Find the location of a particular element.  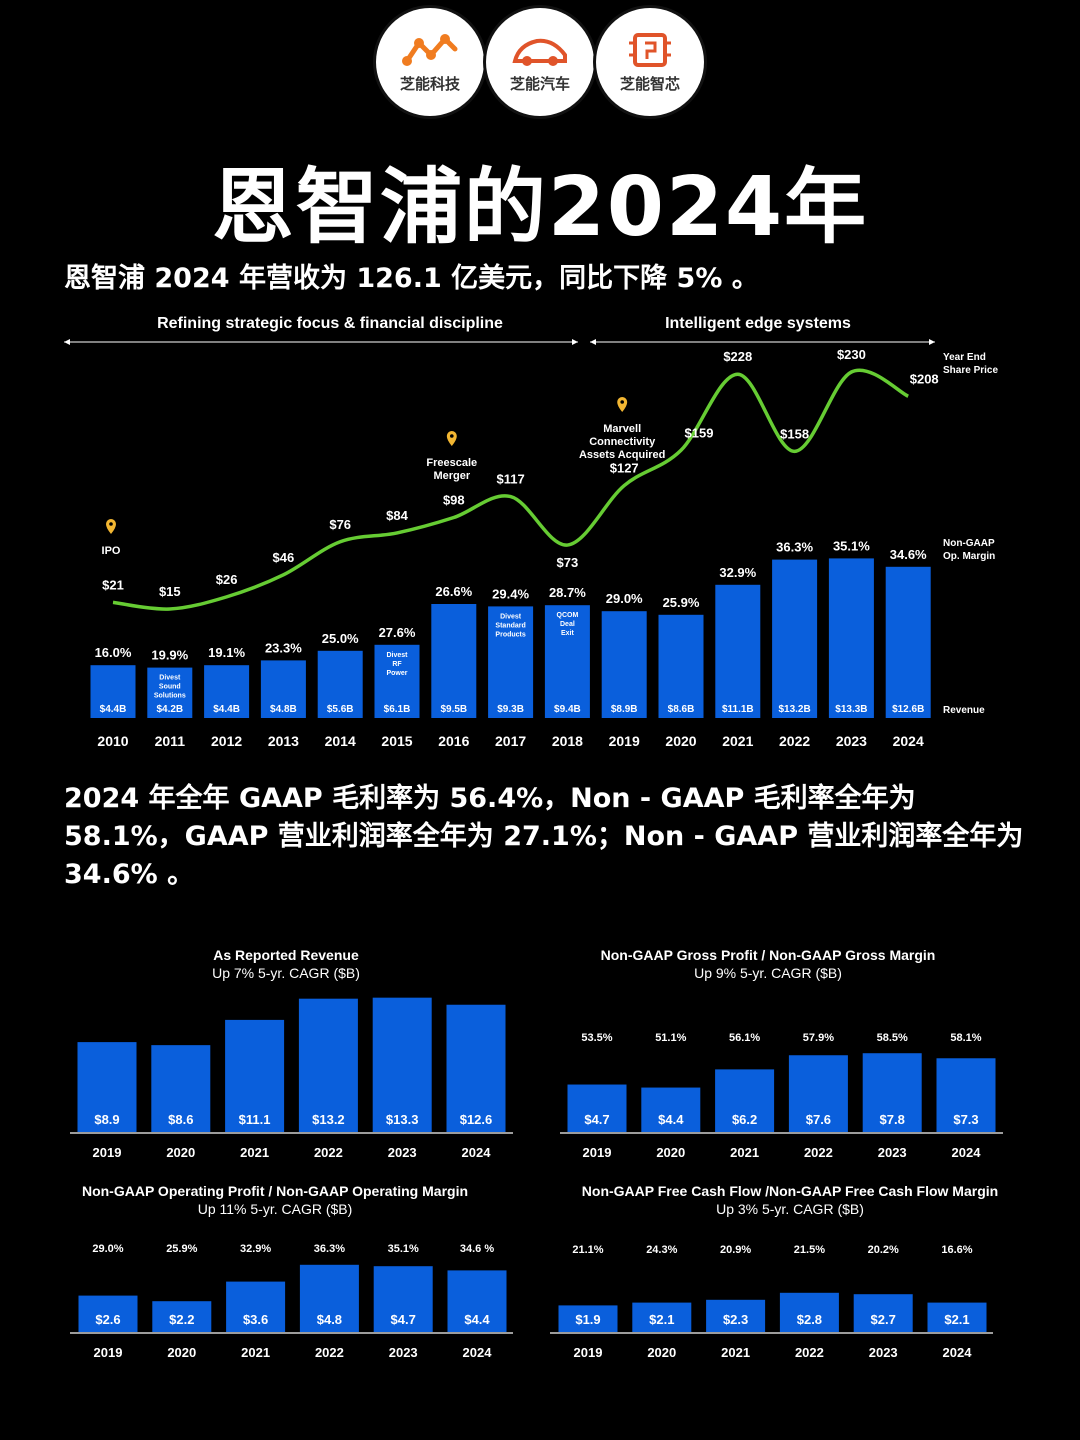

logo-label: 芝能智芯 is located at coordinates (649, 83).